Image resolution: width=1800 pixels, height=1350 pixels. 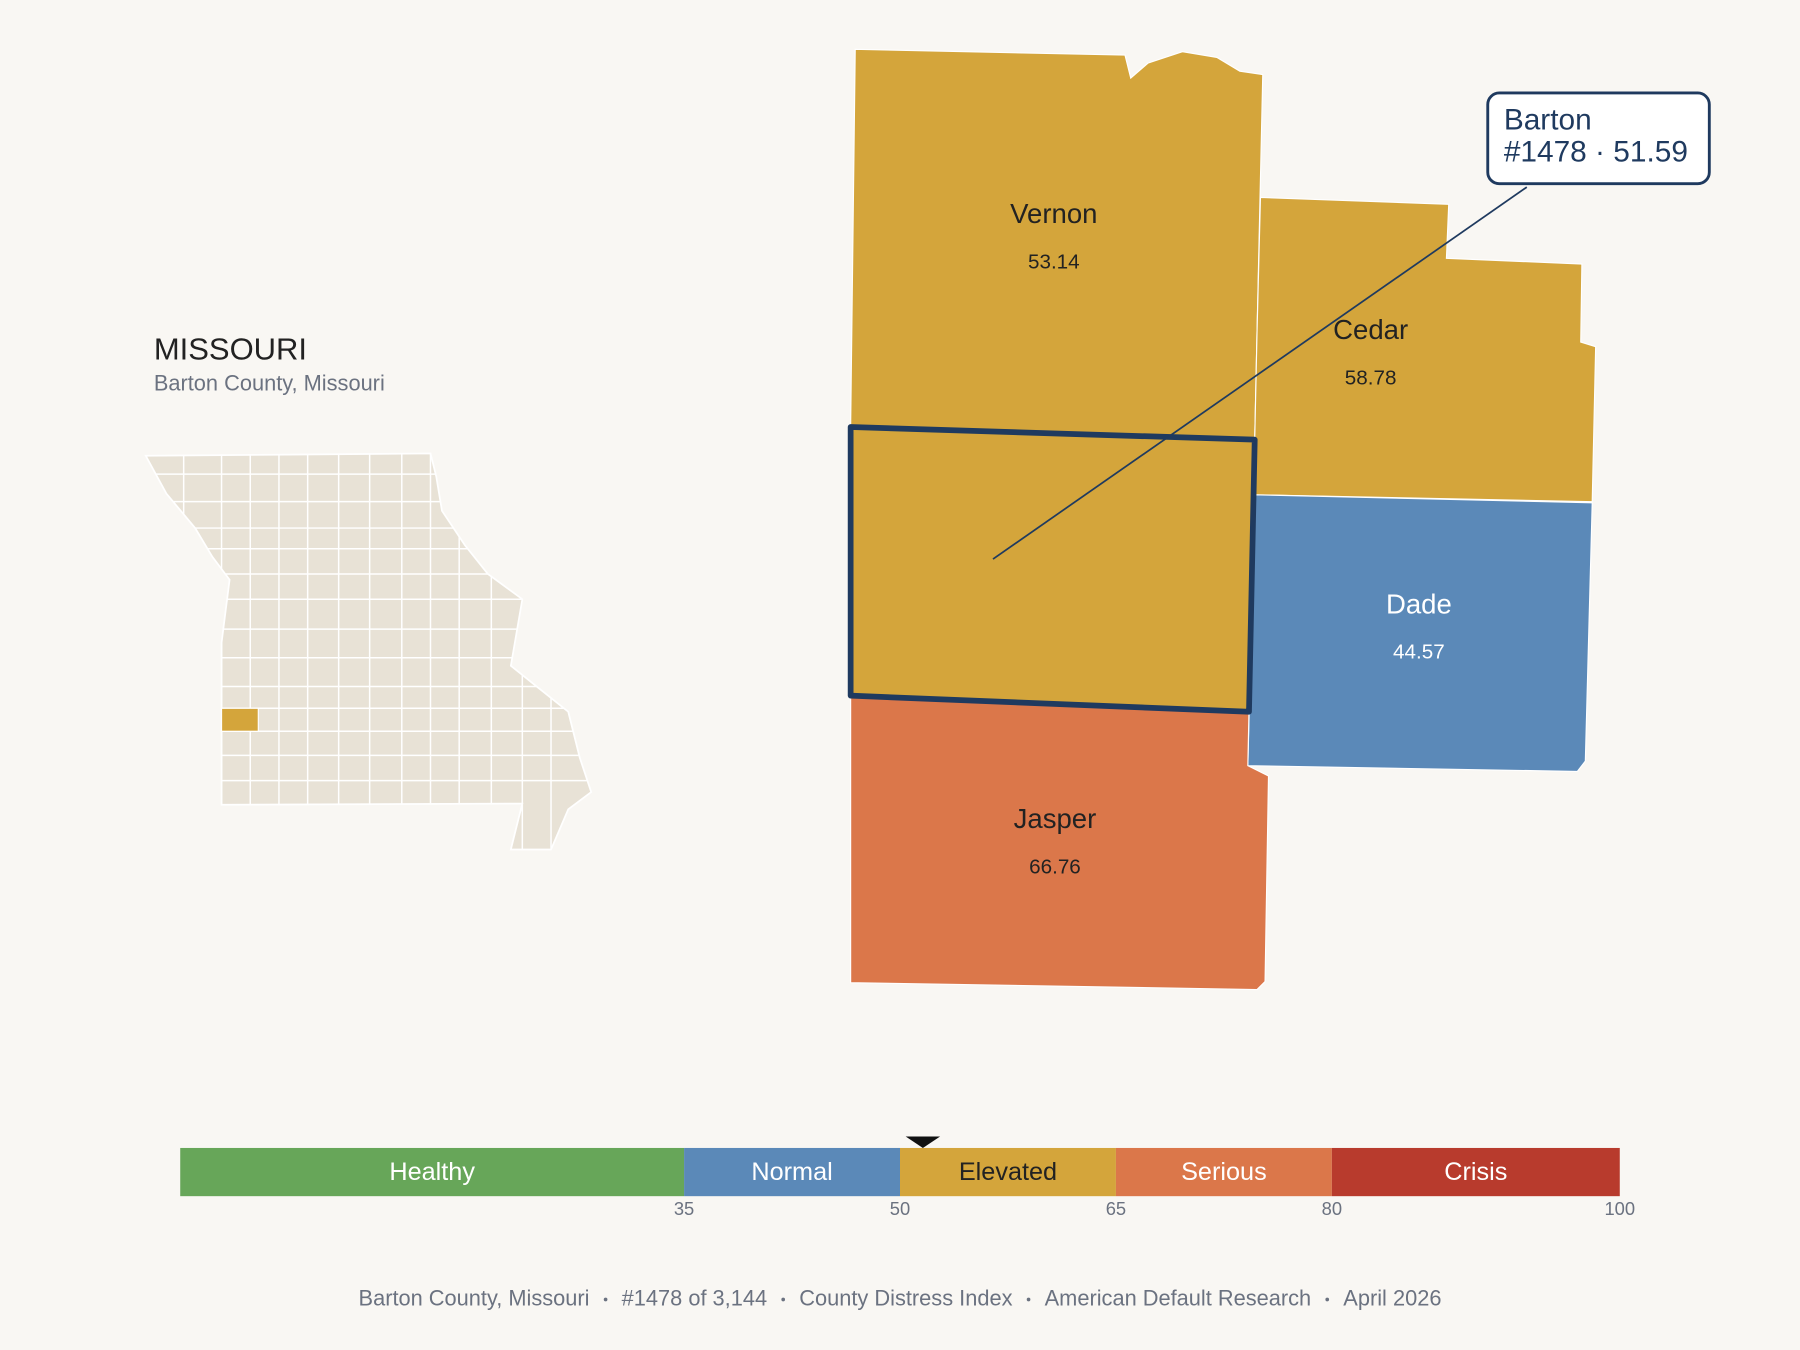 I want to click on county-name: Dade, so click(x=1419, y=603).